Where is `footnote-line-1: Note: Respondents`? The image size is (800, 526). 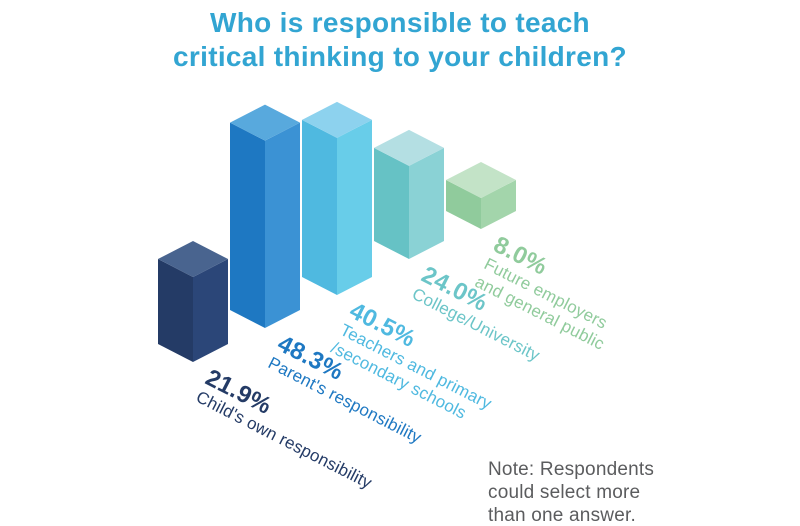
footnote-line-1: Note: Respondents is located at coordinates (571, 469).